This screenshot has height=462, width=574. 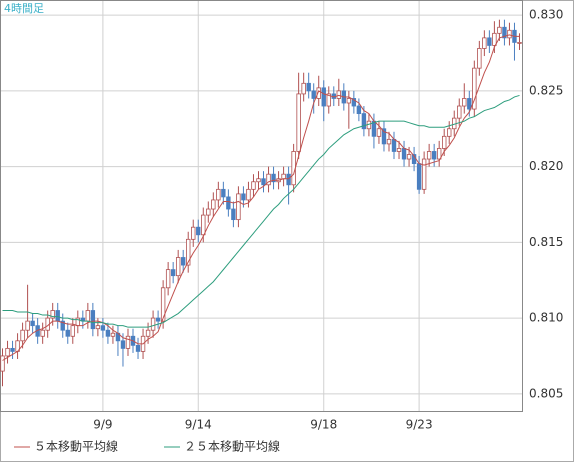 What do you see at coordinates (546, 393) in the screenshot?
I see `y-tick-label: 0.805` at bounding box center [546, 393].